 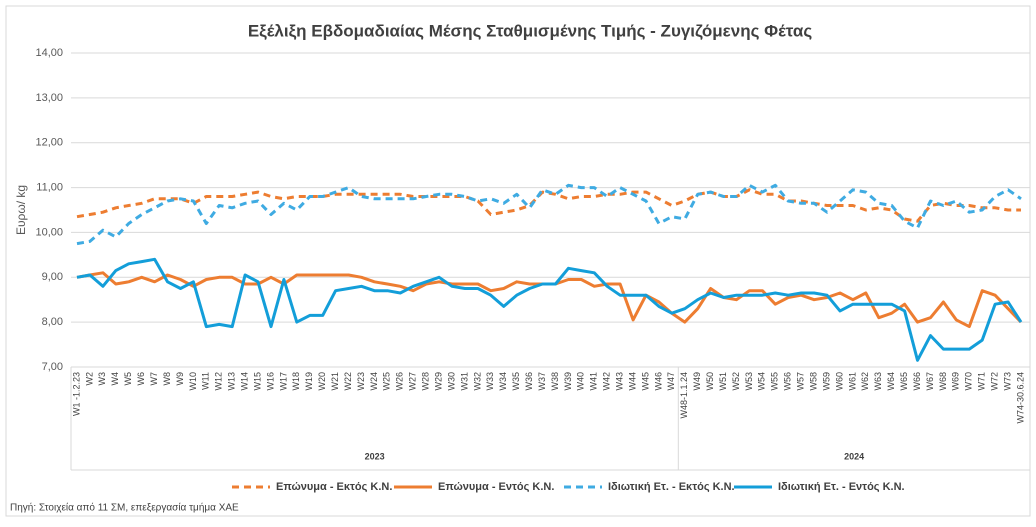 I want to click on x-tick-label: W74-30.6.24, so click(x=1020, y=398).